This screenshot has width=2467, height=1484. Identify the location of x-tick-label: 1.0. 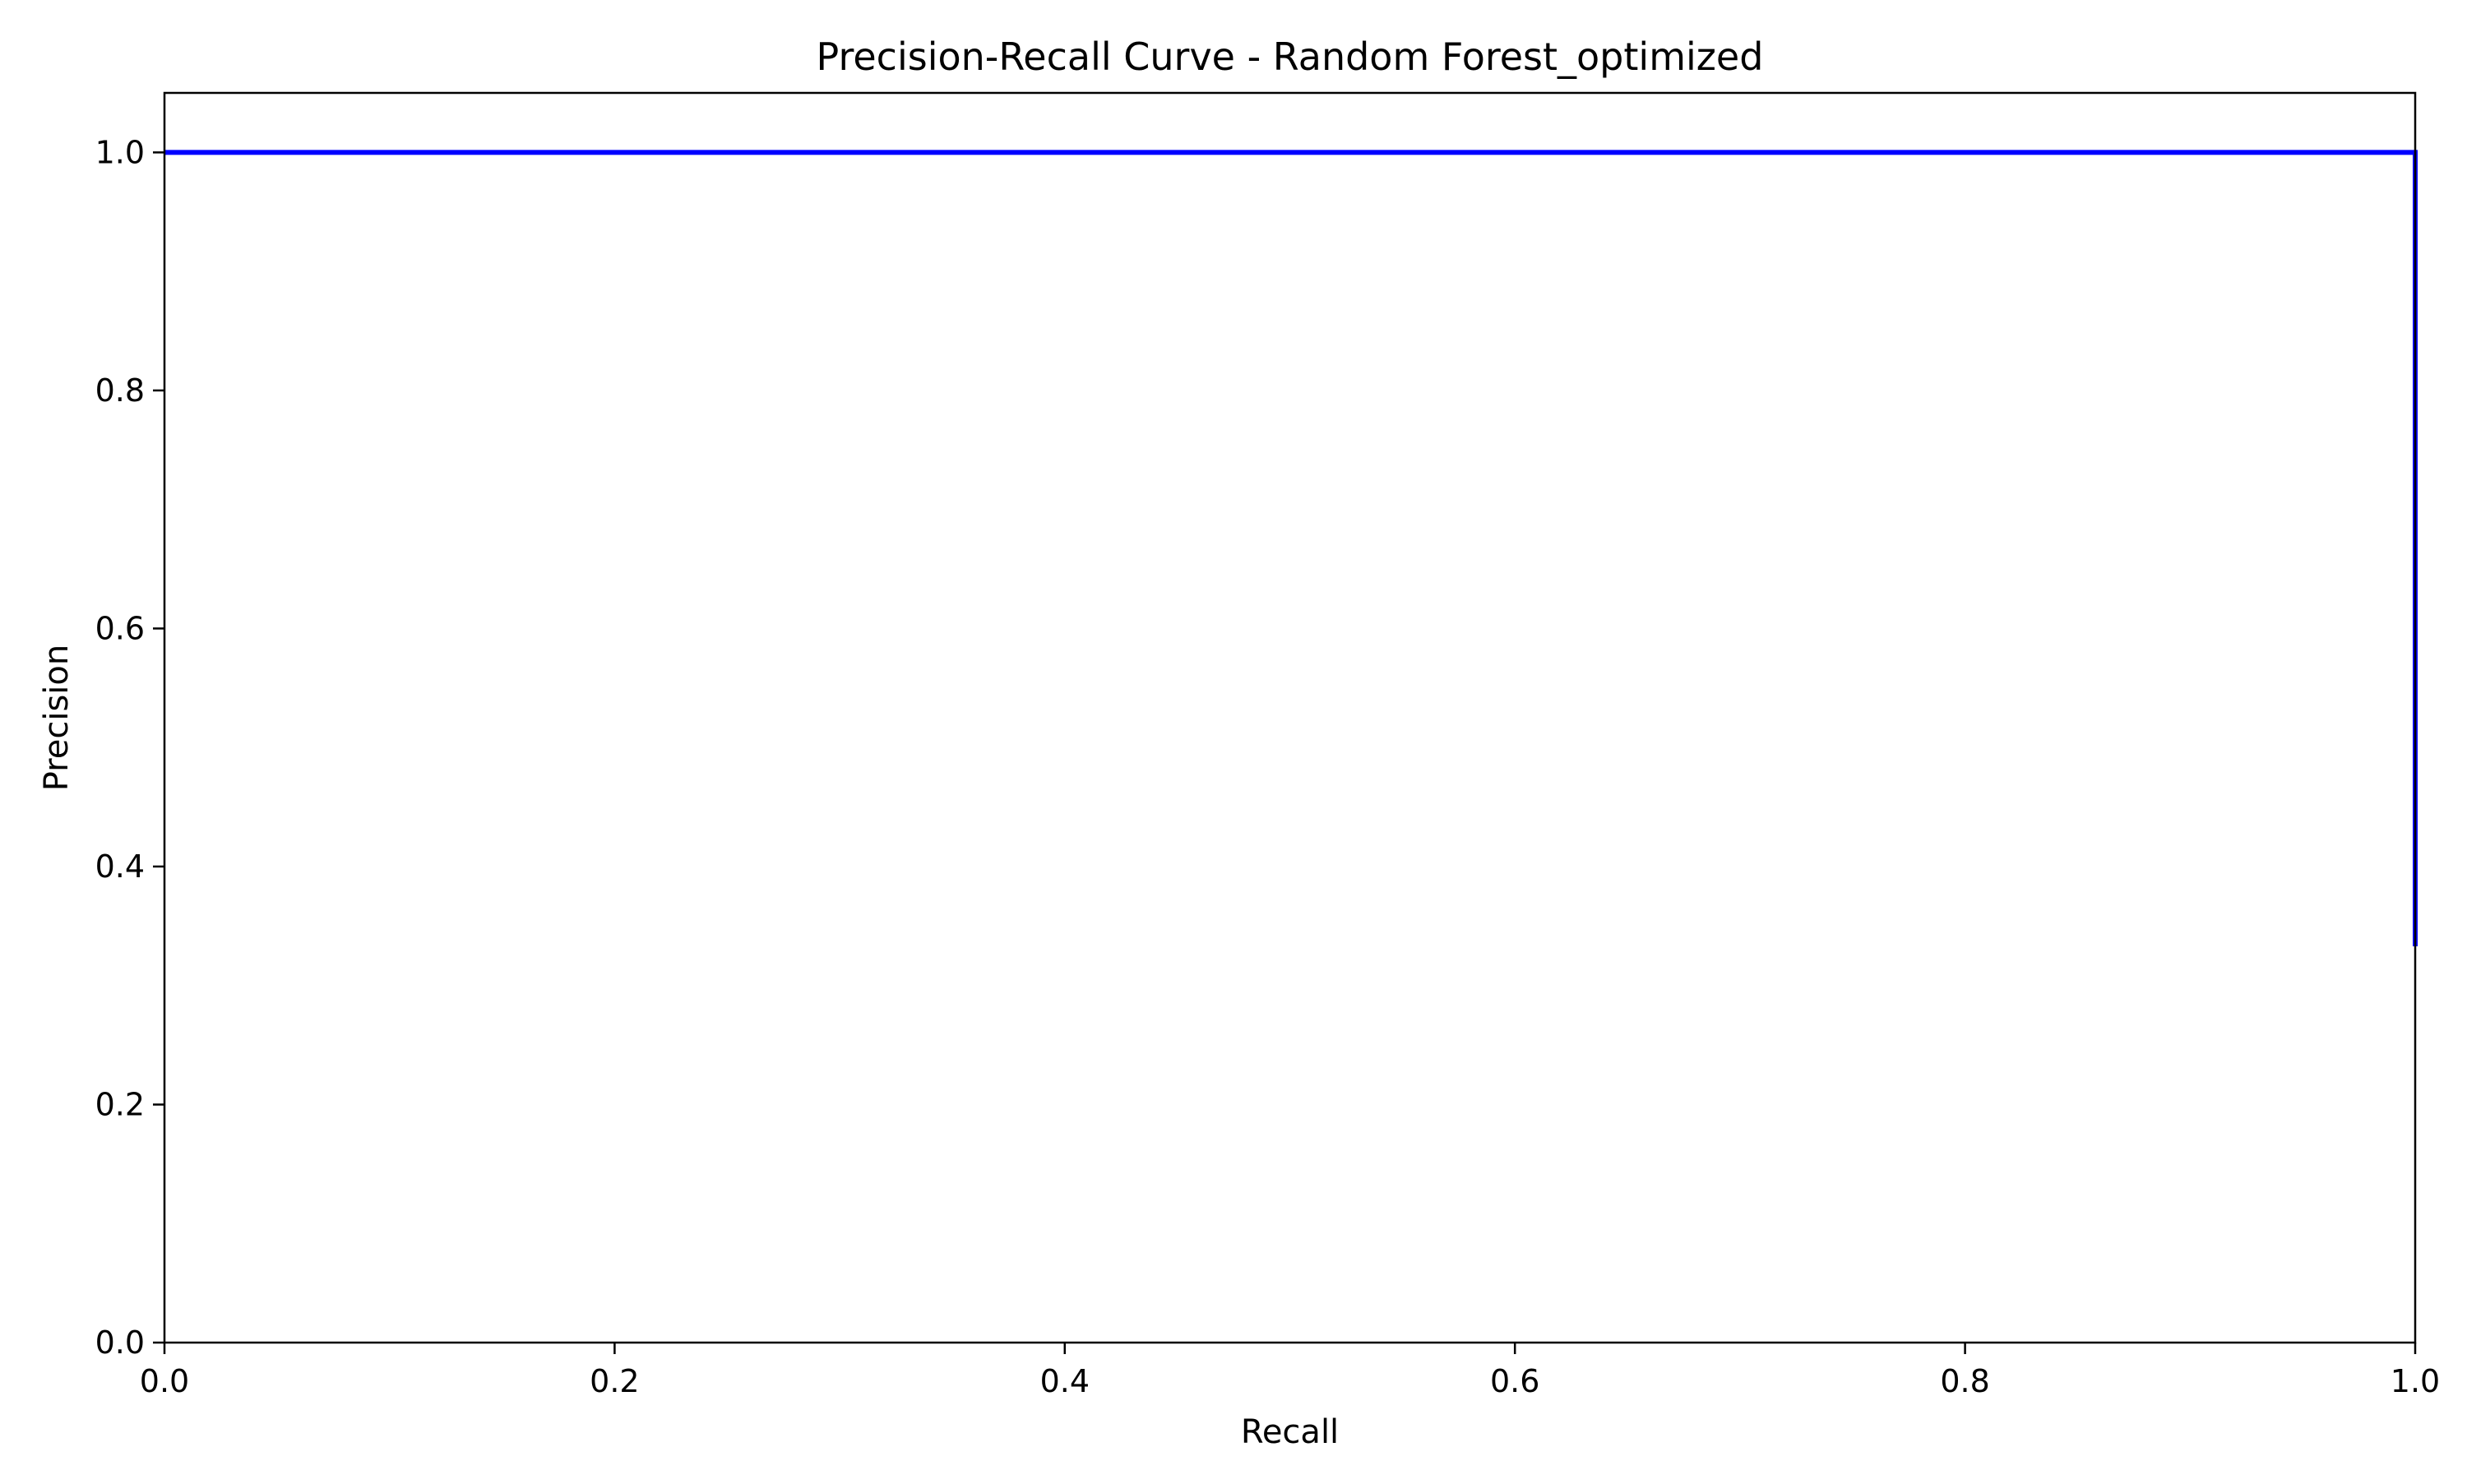
(2415, 1381).